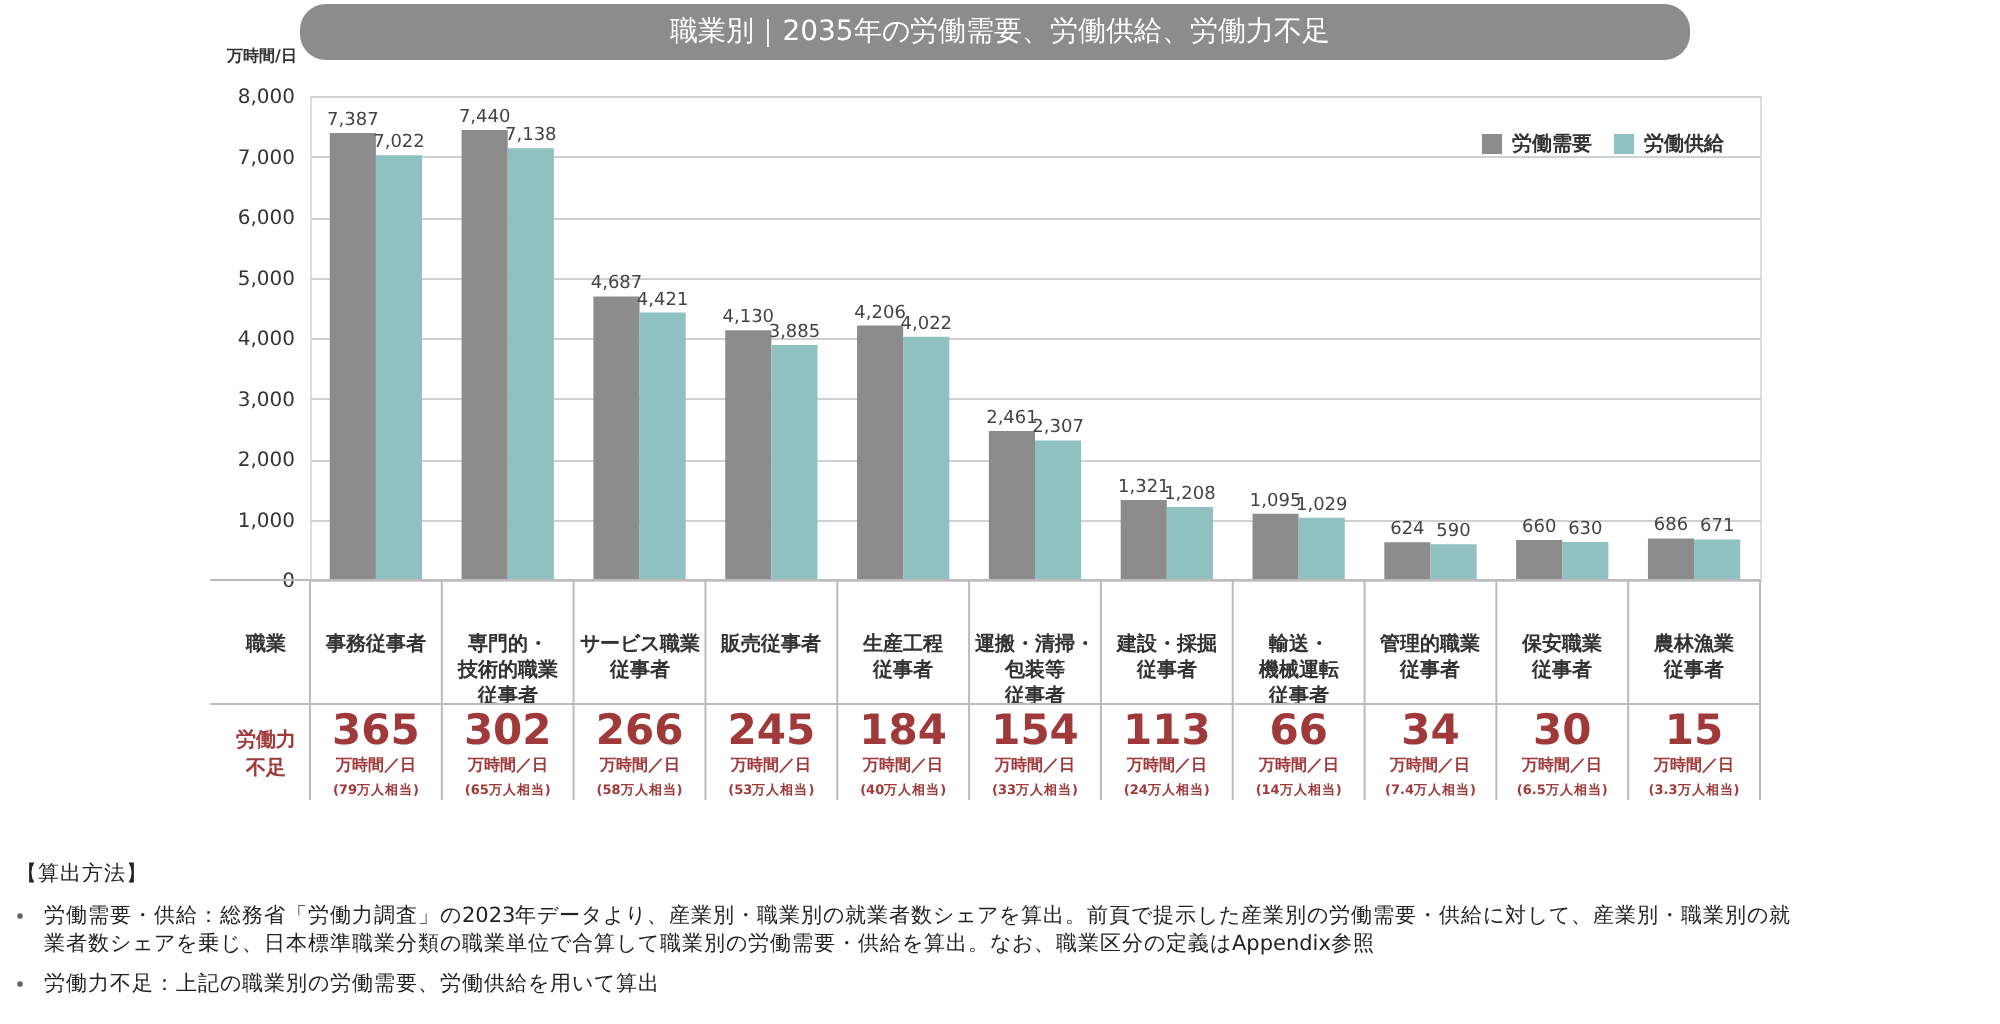 This screenshot has width=2000, height=1024. What do you see at coordinates (266, 461) in the screenshot?
I see `y-tick-label: 2,000` at bounding box center [266, 461].